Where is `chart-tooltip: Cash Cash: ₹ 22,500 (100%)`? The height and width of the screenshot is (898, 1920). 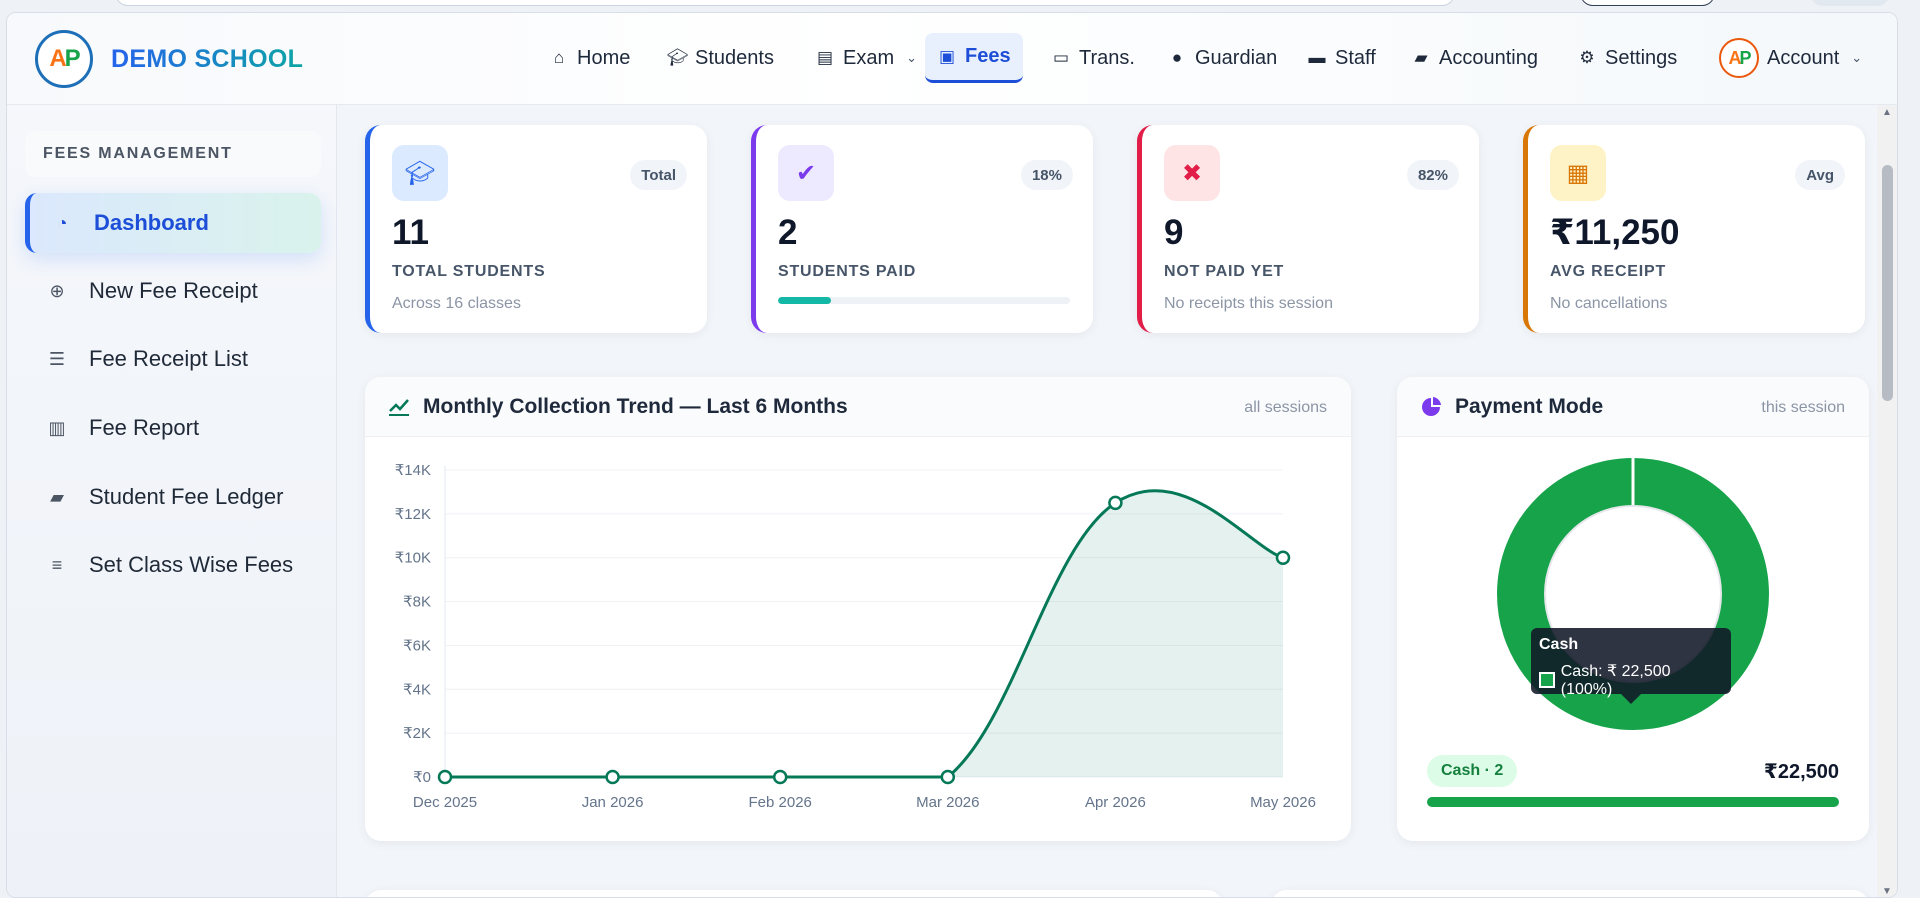
chart-tooltip: Cash Cash: ₹ 22,500 (100%) is located at coordinates (1631, 666).